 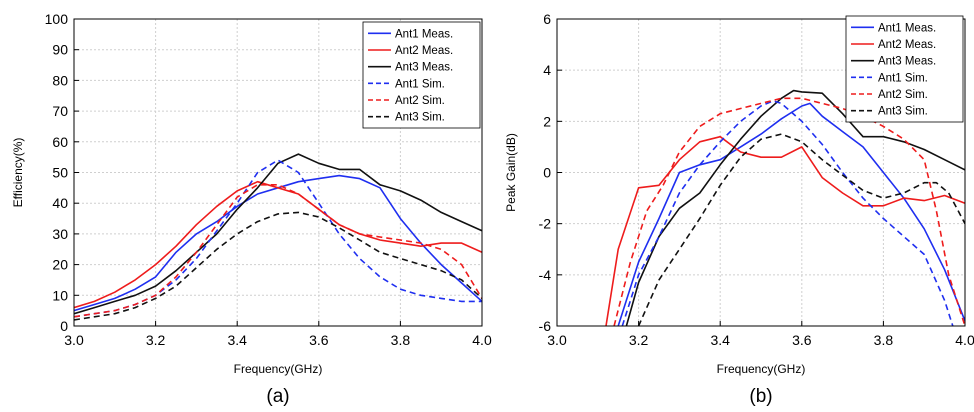 What do you see at coordinates (18, 173) in the screenshot?
I see `y-axis-title: Efficiency(%)` at bounding box center [18, 173].